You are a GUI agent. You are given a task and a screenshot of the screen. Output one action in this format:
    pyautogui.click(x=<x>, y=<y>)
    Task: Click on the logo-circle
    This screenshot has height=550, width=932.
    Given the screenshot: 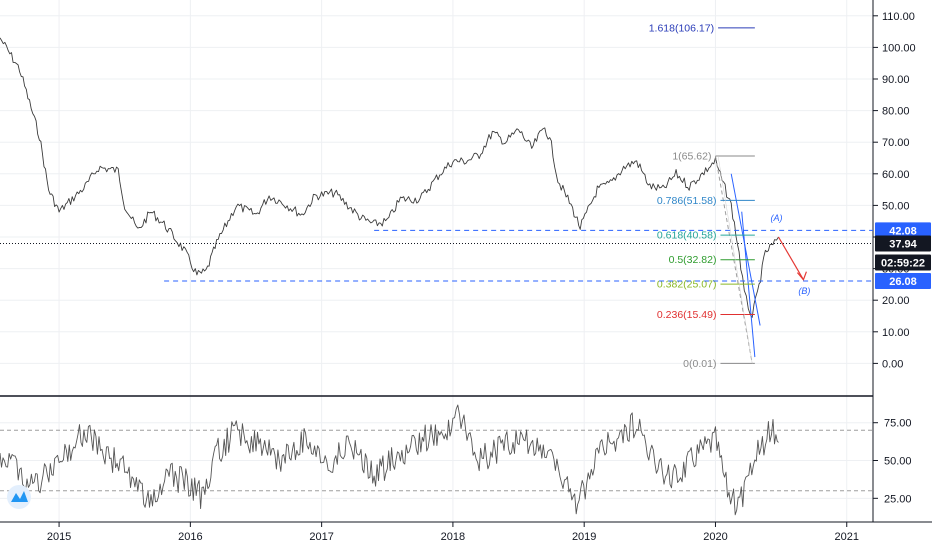 What is the action you would take?
    pyautogui.click(x=19, y=497)
    